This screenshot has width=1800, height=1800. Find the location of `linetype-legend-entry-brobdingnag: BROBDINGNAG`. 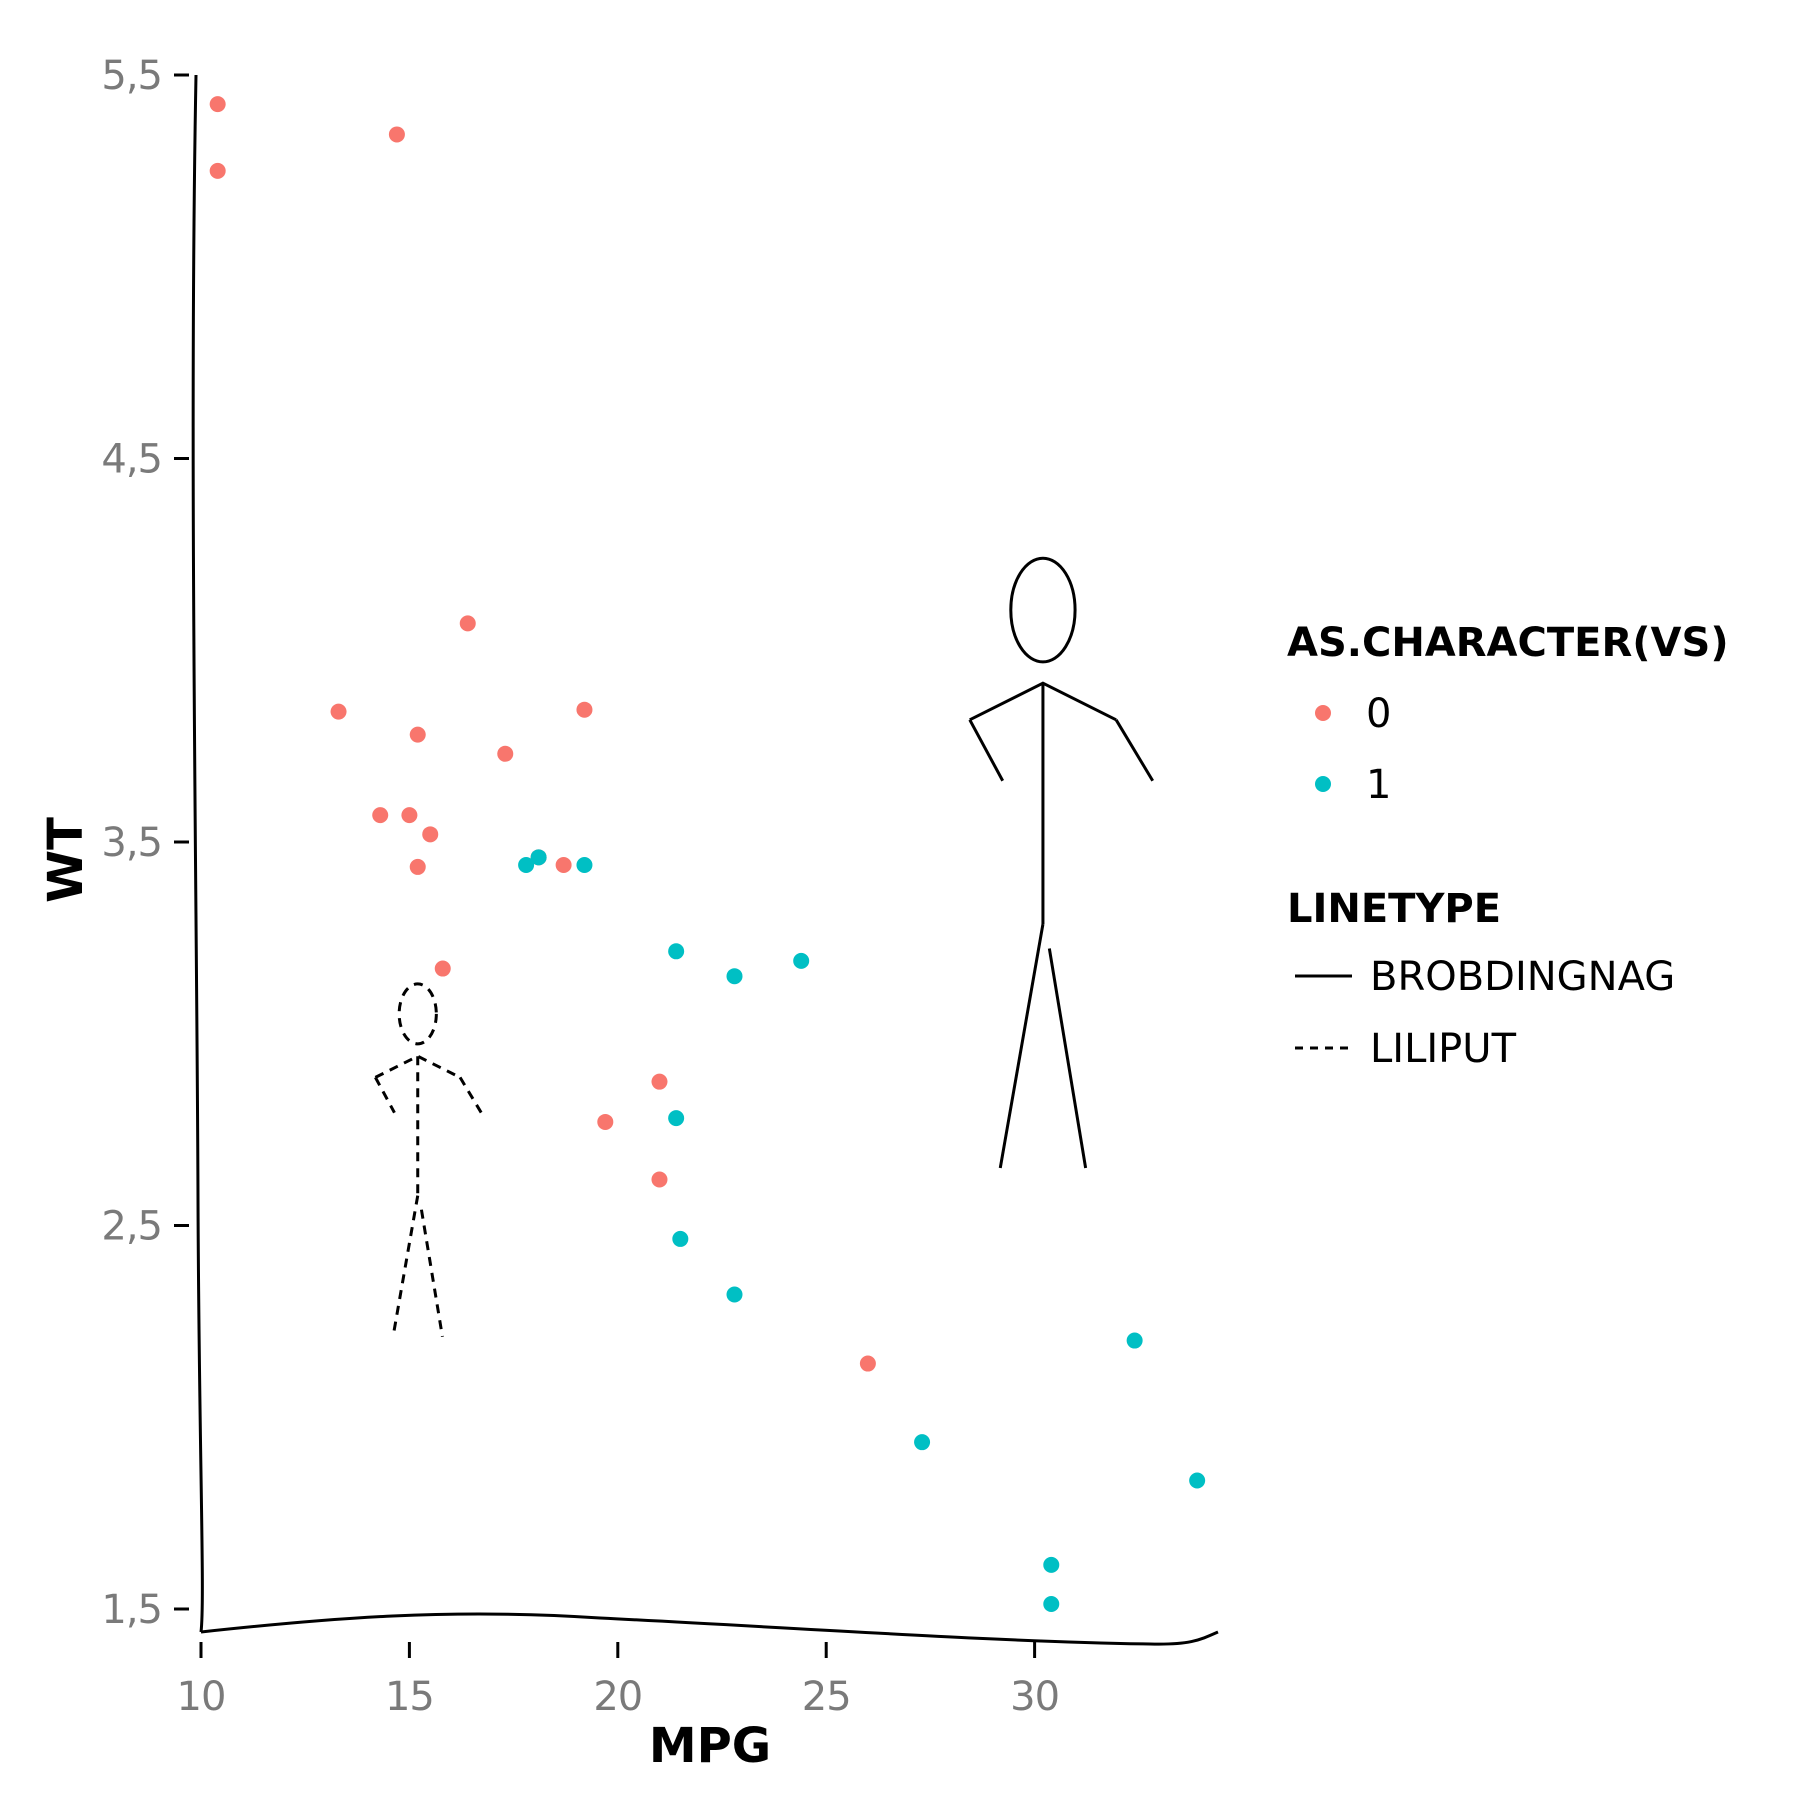

linetype-legend-entry-brobdingnag: BROBDINGNAG is located at coordinates (1485, 977).